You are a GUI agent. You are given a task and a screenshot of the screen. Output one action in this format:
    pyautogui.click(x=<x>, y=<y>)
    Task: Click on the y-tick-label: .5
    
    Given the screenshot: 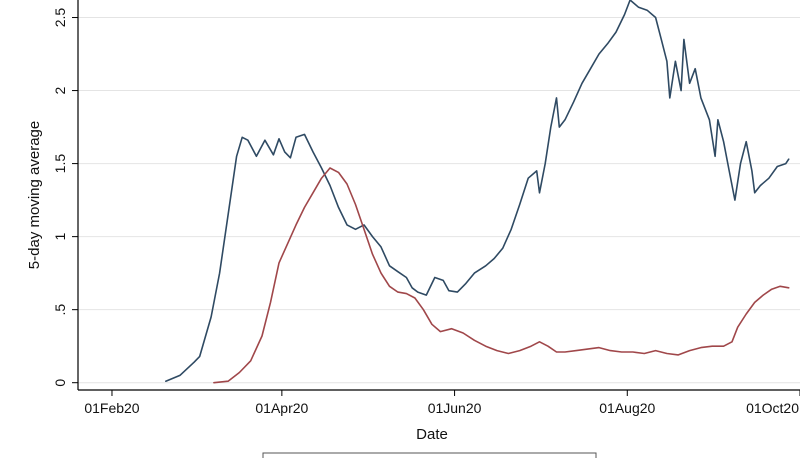 What is the action you would take?
    pyautogui.click(x=60, y=310)
    